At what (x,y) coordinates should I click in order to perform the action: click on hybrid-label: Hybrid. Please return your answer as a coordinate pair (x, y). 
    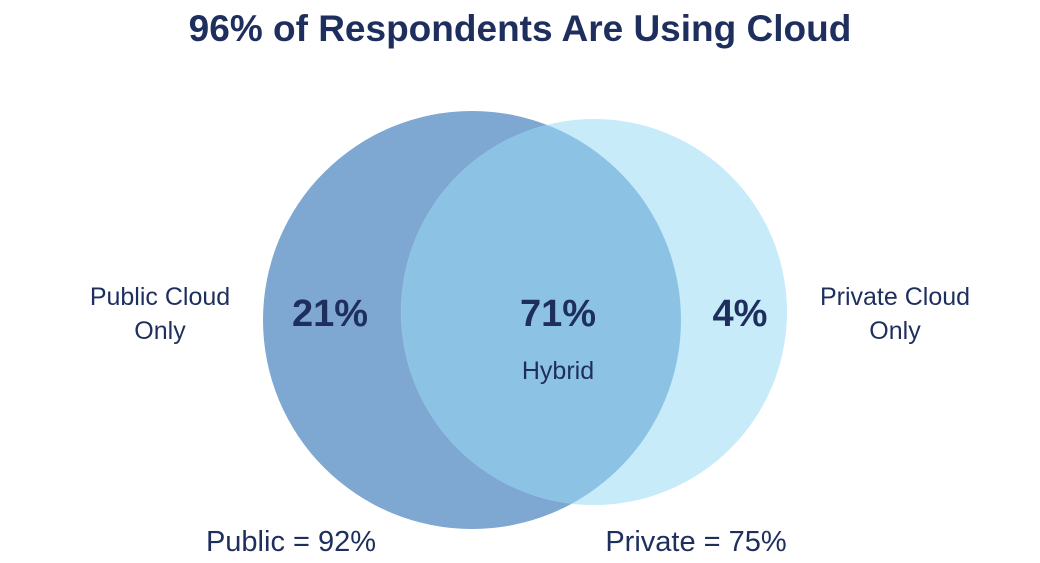
    Looking at the image, I should click on (558, 371).